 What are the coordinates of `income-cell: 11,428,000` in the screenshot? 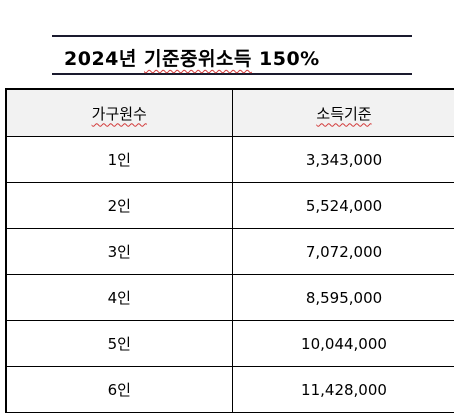 It's located at (343, 389).